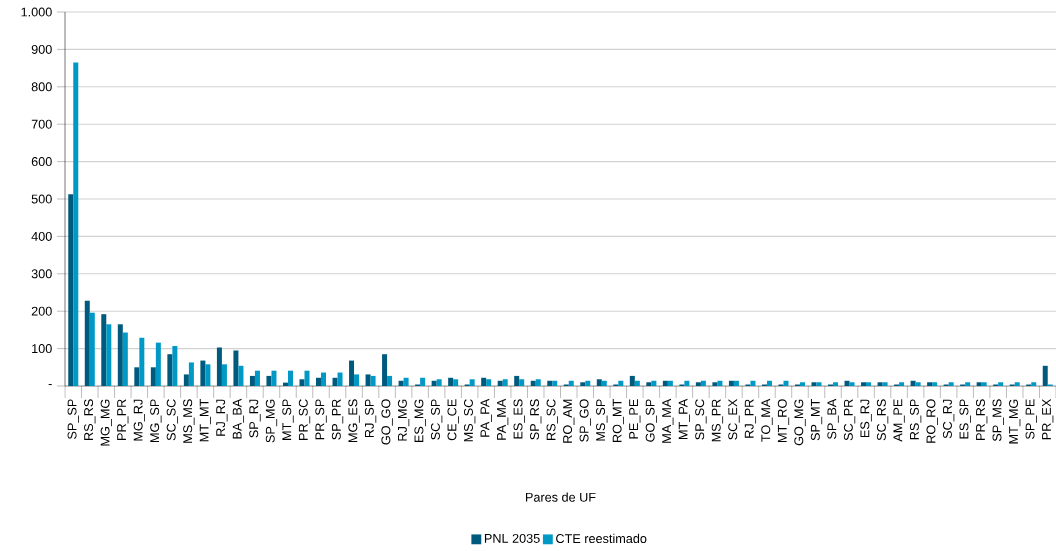  I want to click on x-tick-label: SP_BA, so click(833, 418).